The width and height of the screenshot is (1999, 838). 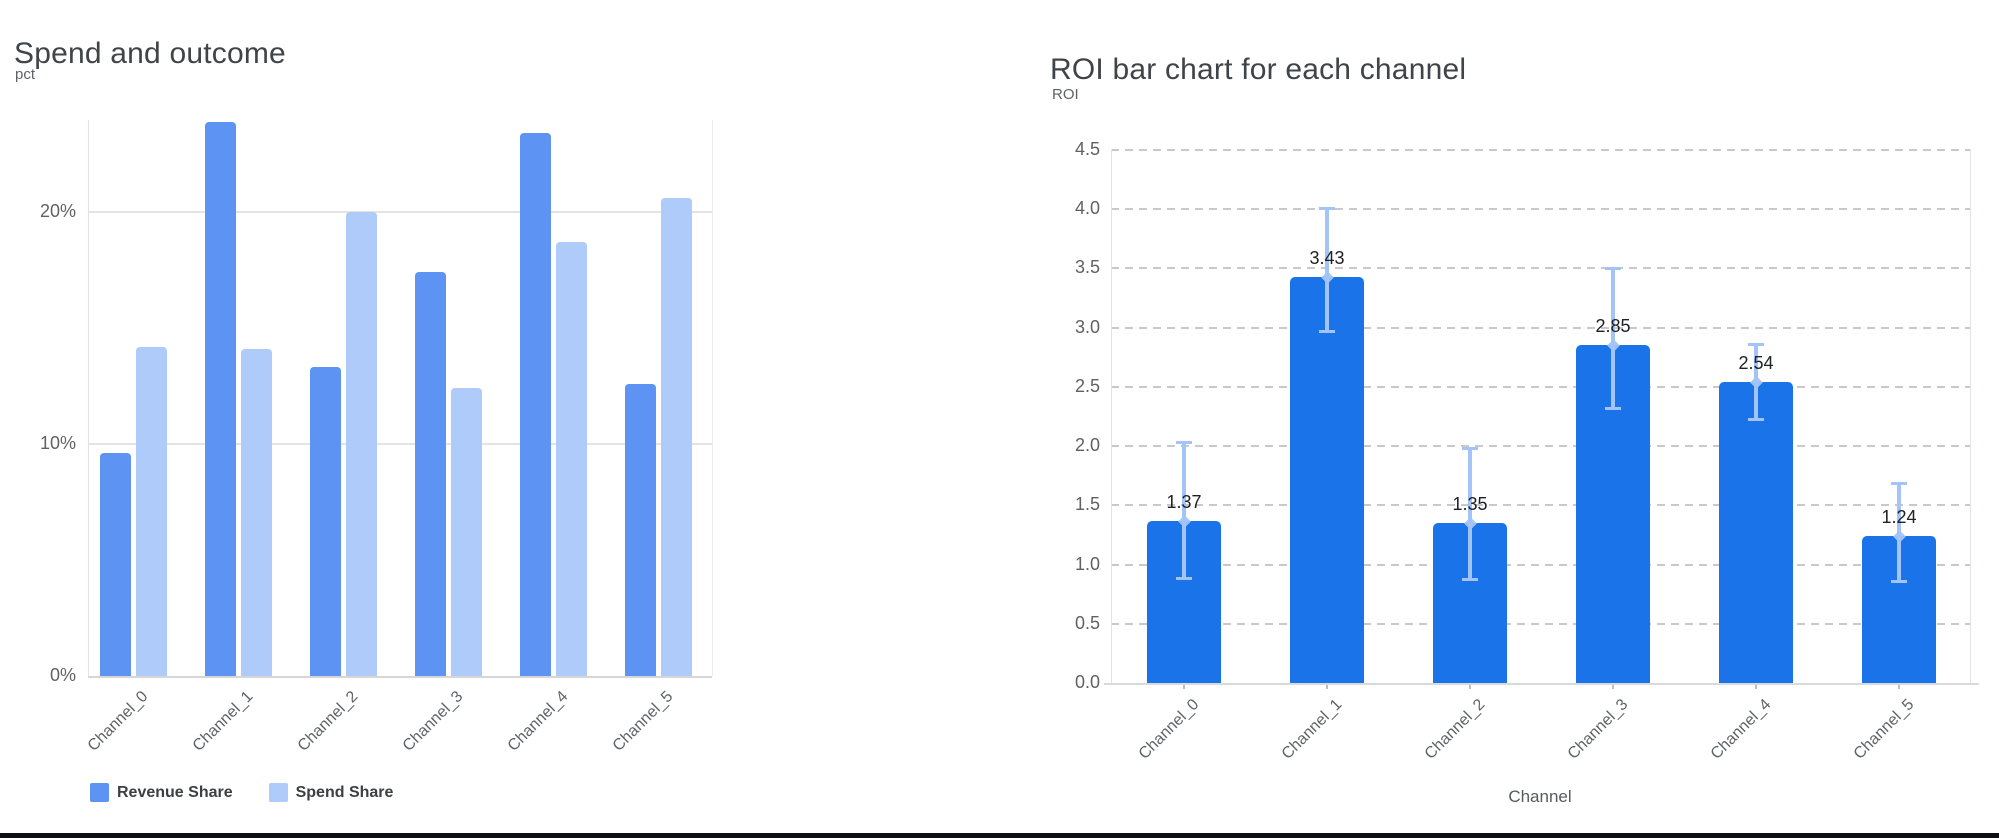 What do you see at coordinates (1540, 796) in the screenshot?
I see `roi-x-axis-title: Channel` at bounding box center [1540, 796].